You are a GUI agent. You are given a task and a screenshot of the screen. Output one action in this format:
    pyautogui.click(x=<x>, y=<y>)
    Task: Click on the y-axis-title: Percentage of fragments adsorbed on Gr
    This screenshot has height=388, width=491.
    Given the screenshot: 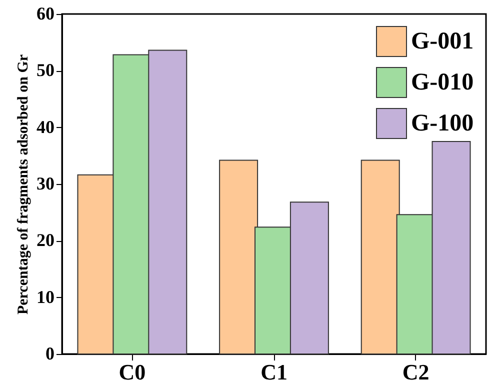 What is the action you would take?
    pyautogui.click(x=24, y=184)
    